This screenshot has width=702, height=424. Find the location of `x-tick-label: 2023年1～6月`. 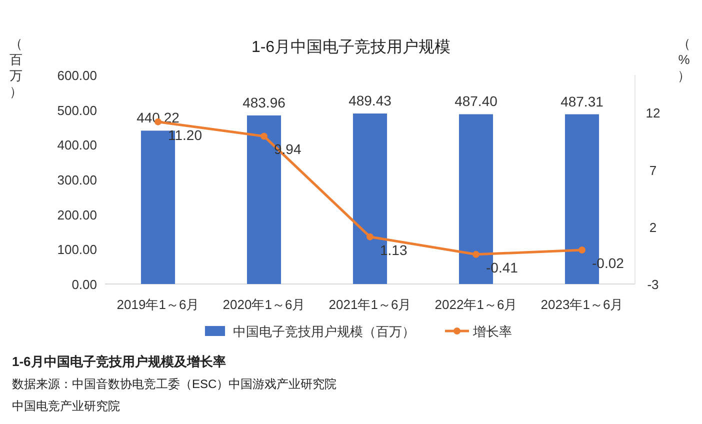

x-tick-label: 2023年1～6月 is located at coordinates (582, 304).